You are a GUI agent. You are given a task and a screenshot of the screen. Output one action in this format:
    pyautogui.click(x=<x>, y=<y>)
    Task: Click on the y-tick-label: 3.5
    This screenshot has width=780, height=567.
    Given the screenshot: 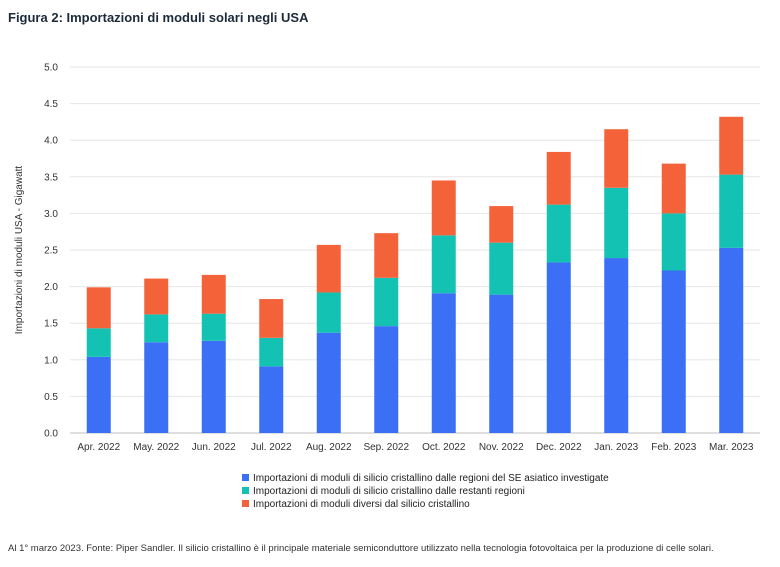 What is the action you would take?
    pyautogui.click(x=51, y=177)
    